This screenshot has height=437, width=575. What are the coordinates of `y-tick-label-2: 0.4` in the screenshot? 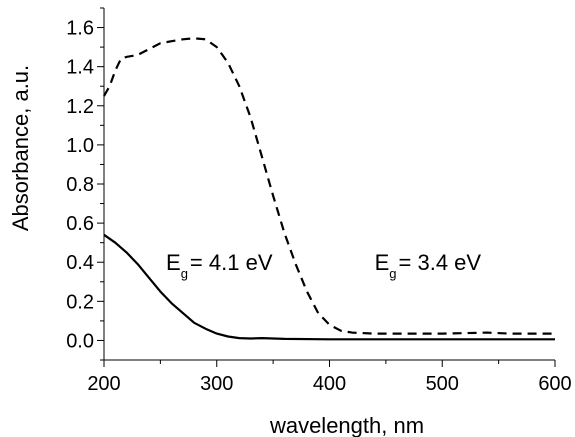 It's located at (80, 263).